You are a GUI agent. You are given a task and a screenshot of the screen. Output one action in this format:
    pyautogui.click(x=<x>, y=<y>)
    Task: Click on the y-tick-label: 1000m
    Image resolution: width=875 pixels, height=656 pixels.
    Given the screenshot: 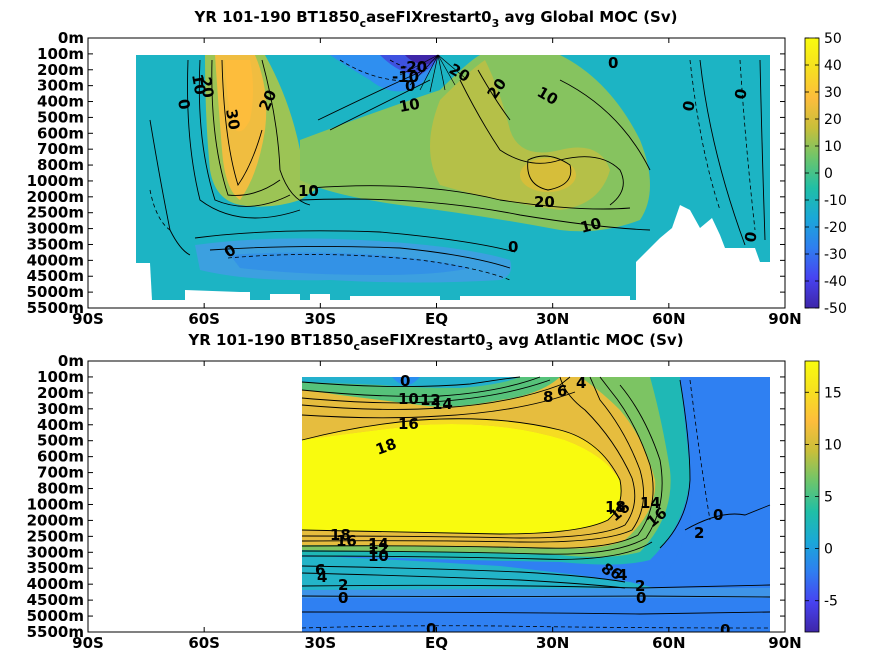 What is the action you would take?
    pyautogui.click(x=55, y=181)
    